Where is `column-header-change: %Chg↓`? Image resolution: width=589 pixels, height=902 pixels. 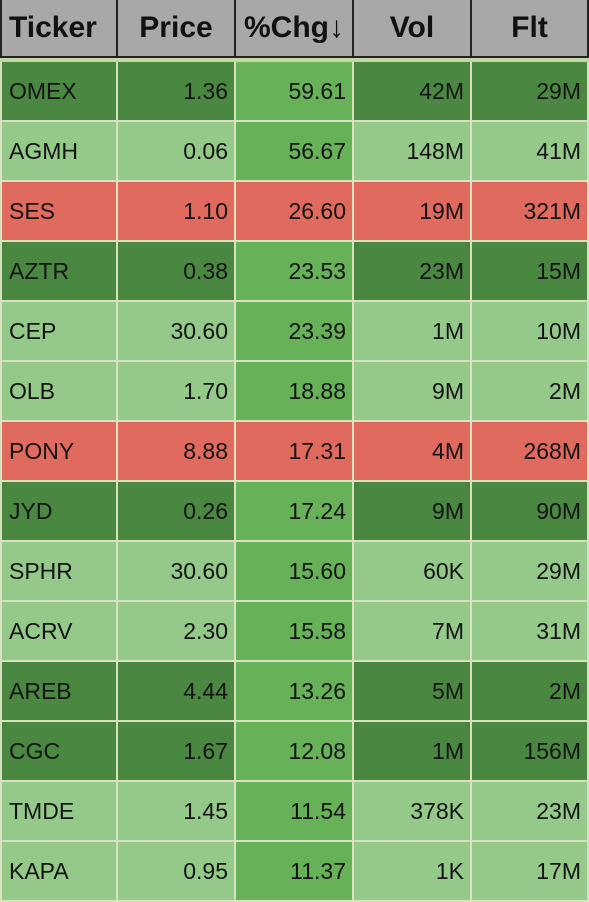
column-header-change: %Chg↓ is located at coordinates (295, 29).